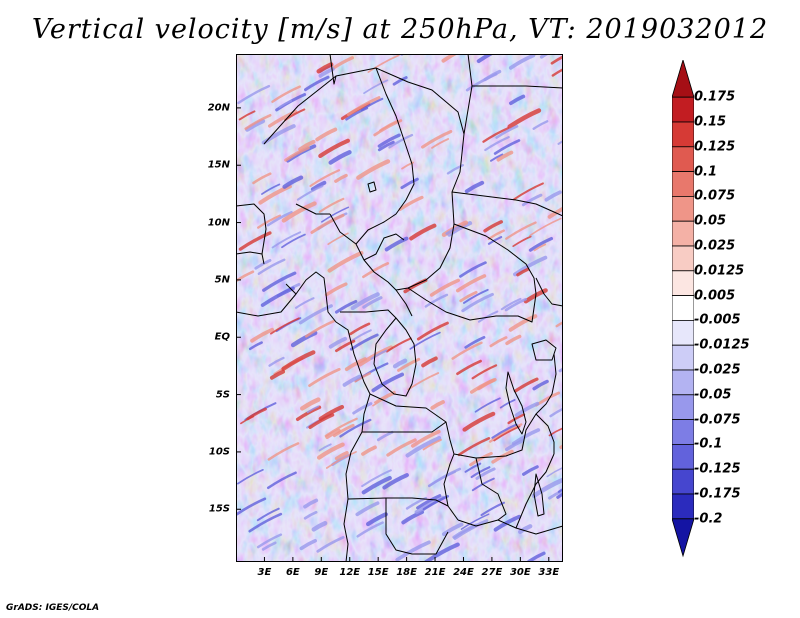 The width and height of the screenshot is (800, 618). I want to click on colorbar-label: -0.005, so click(717, 320).